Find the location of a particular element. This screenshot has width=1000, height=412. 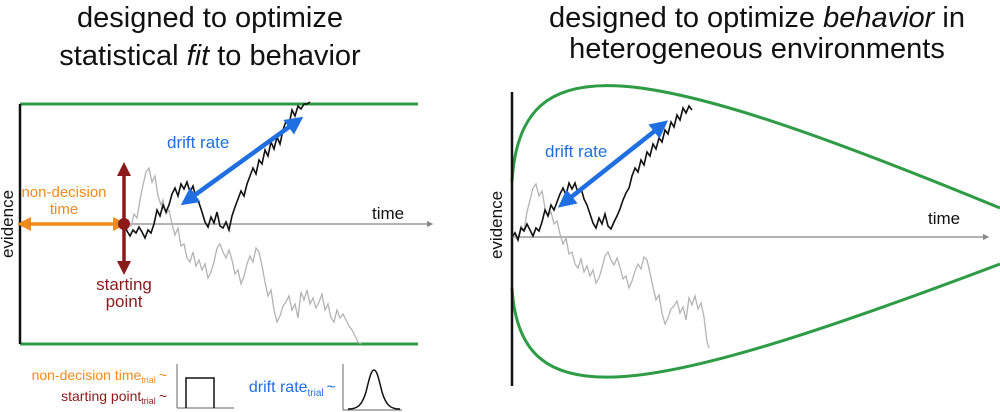

starting-point-dot is located at coordinates (124, 224).